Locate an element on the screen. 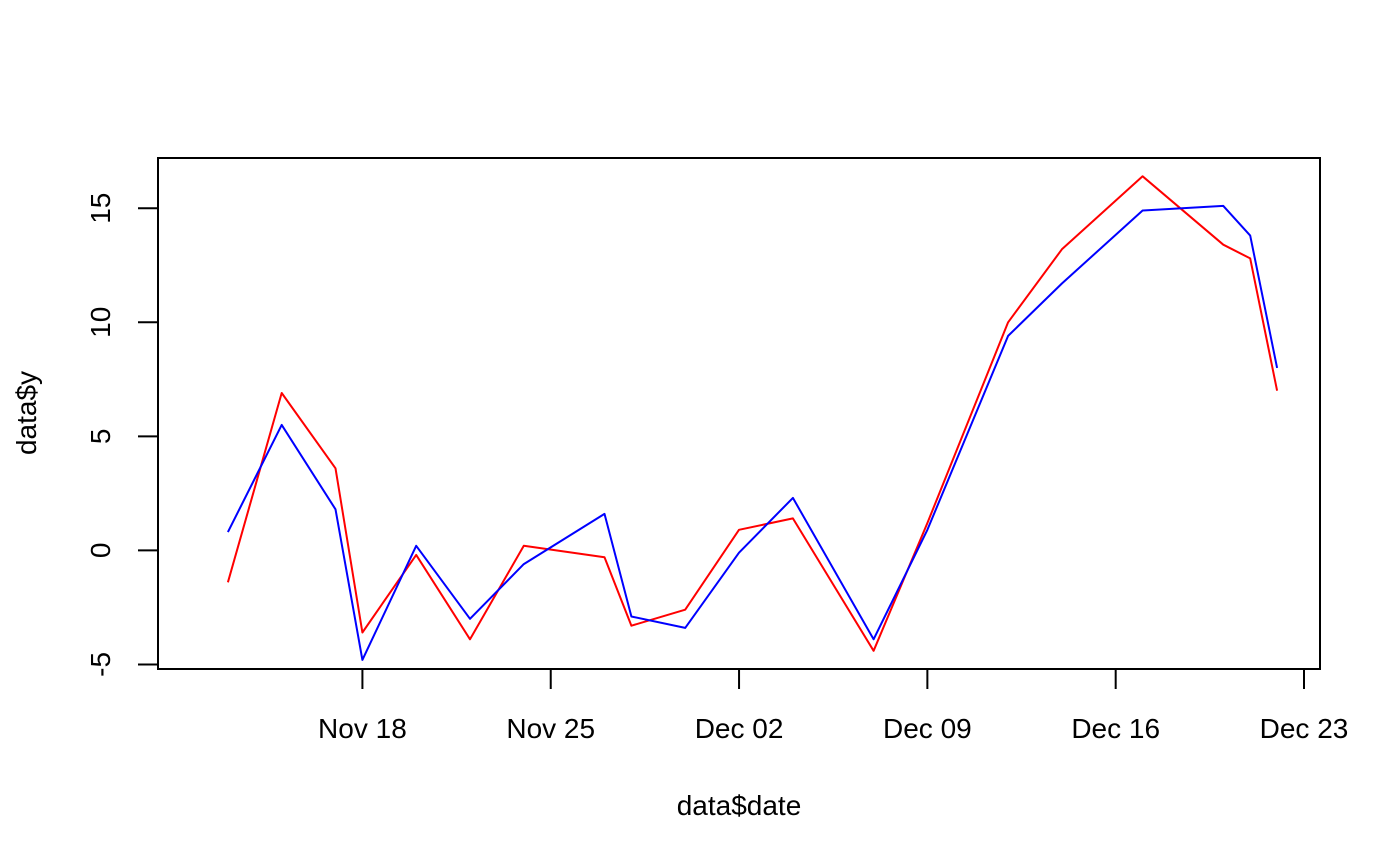  x-axis-label: data$date is located at coordinates (739, 805).